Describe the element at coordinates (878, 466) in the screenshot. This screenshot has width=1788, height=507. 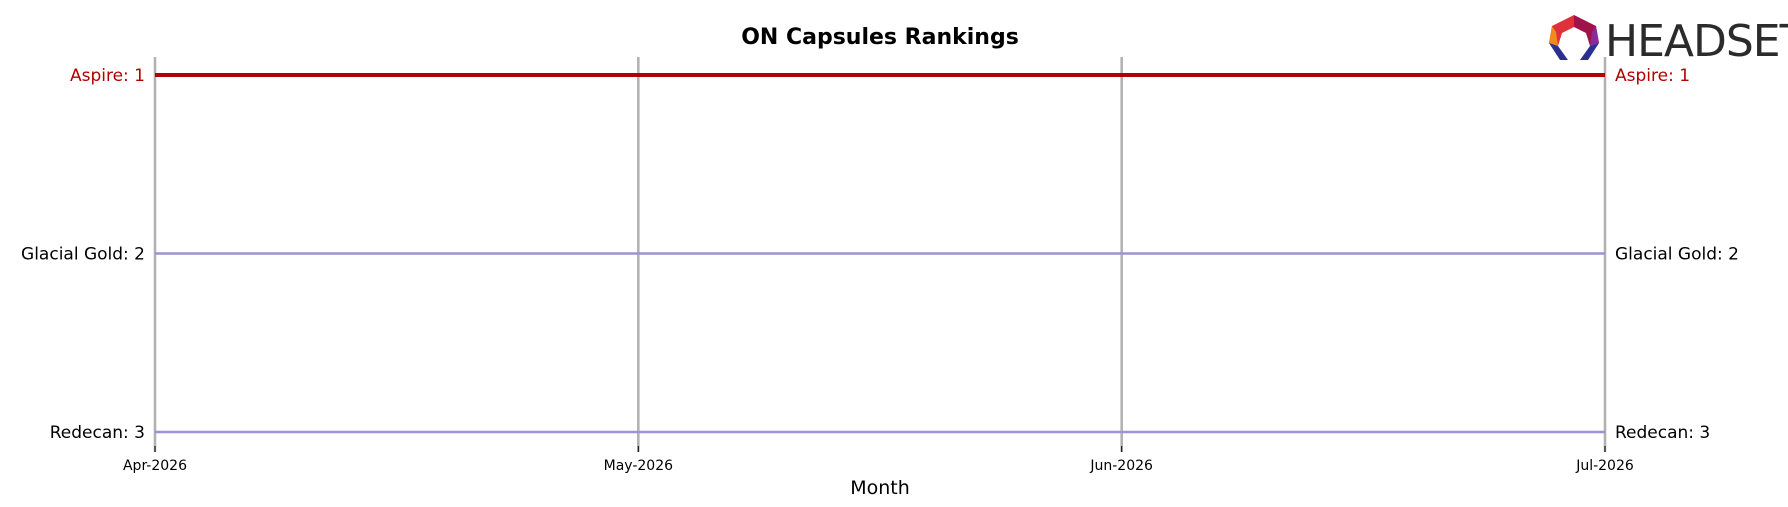
I see `x-tick-labels: Apr-2026 May-2026 Jun-2026 Jul-2026` at that location.